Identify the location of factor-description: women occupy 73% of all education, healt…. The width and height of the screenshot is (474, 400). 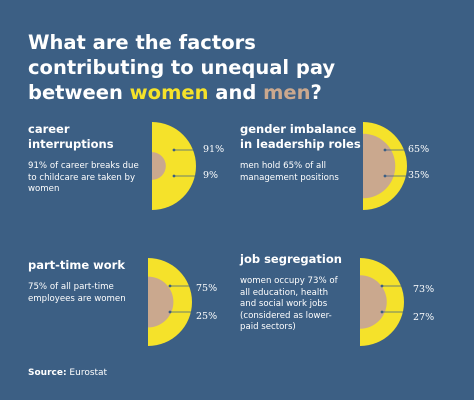
(289, 304).